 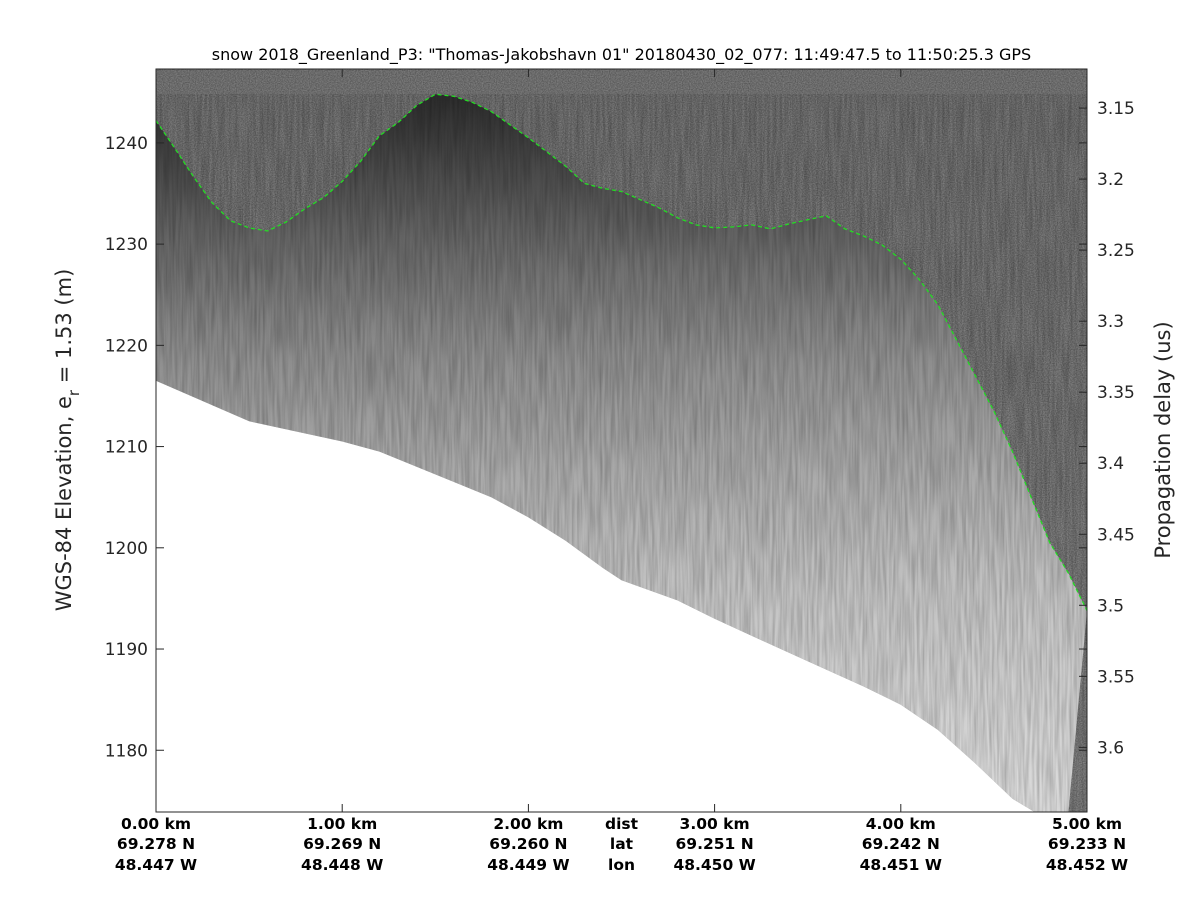 What do you see at coordinates (1163, 439) in the screenshot?
I see `y-axis-label-right: Propagation delay (us)` at bounding box center [1163, 439].